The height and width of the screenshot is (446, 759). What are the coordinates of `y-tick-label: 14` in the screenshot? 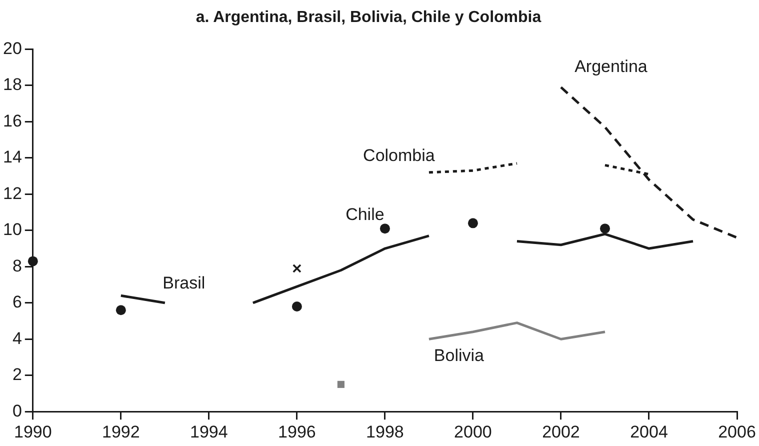 It's located at (12, 157).